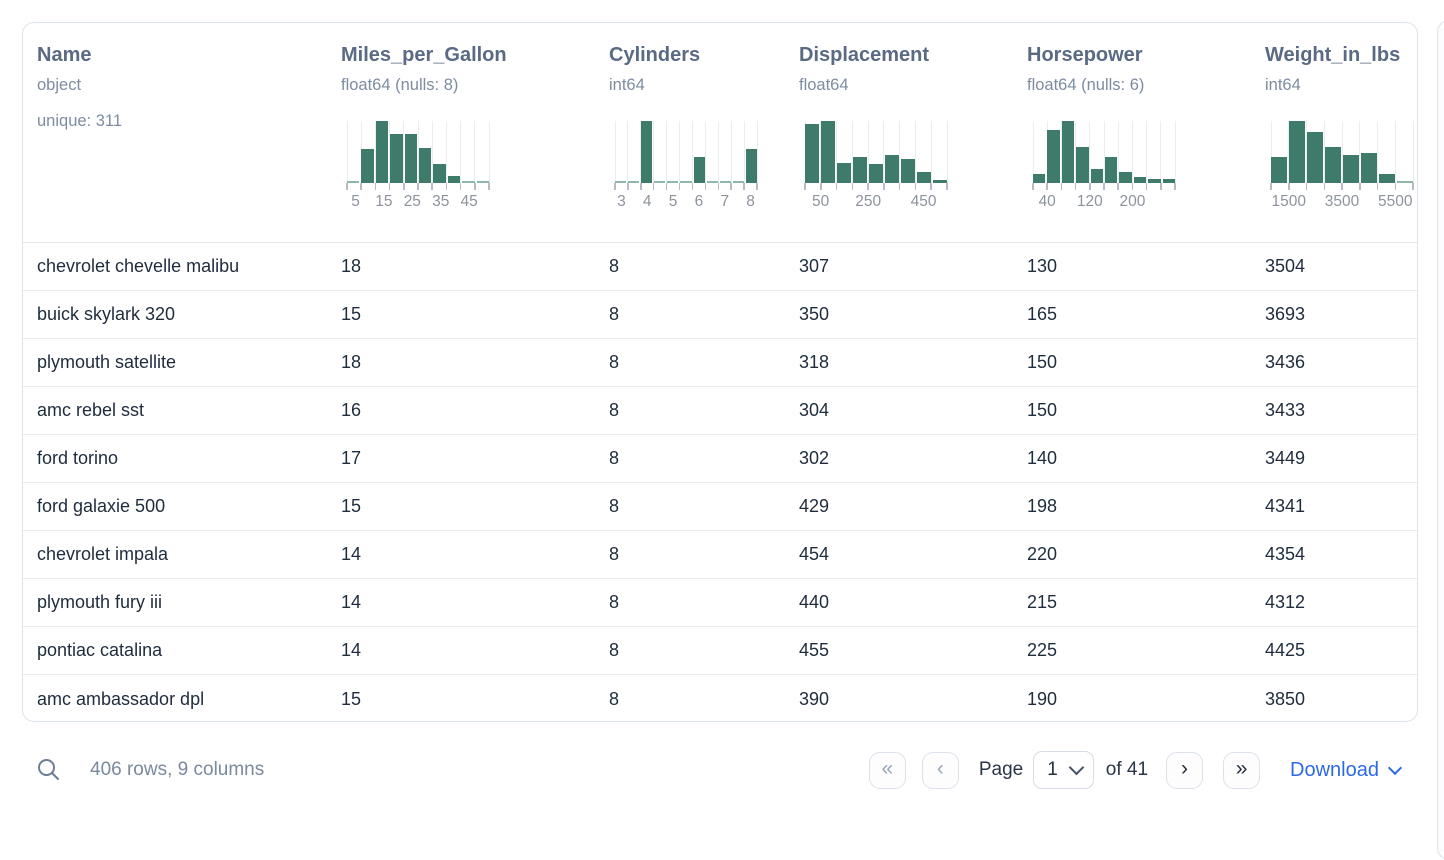 This screenshot has width=1444, height=860. Describe the element at coordinates (1395, 767) in the screenshot. I see `chevron-down-icon` at that location.